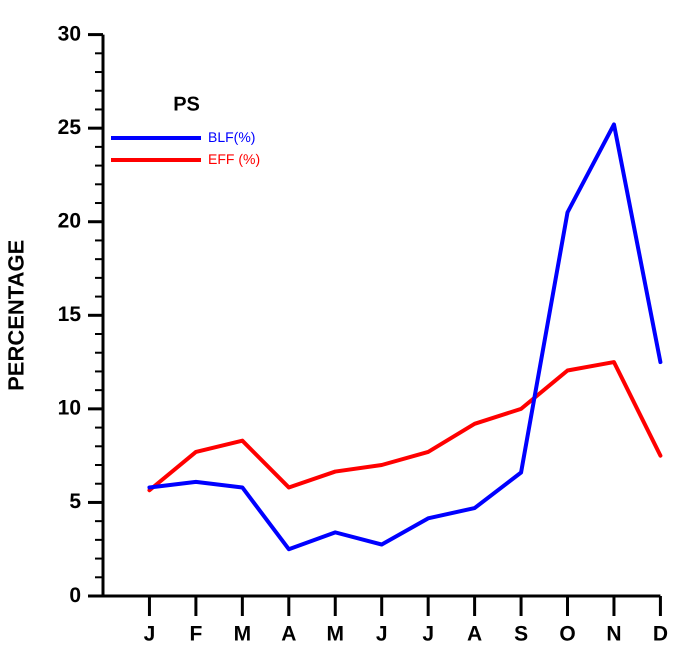 The height and width of the screenshot is (655, 694). I want to click on text: BLF(%), so click(232, 136).